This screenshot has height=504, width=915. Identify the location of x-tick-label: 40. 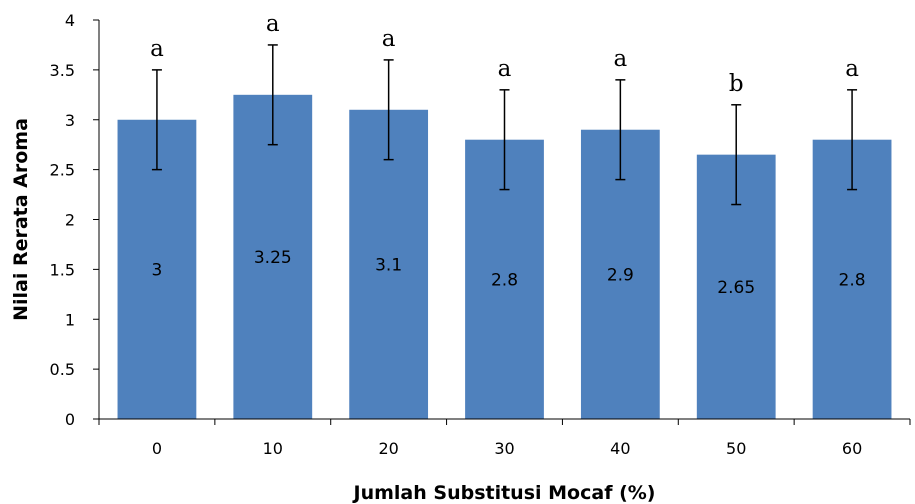
(620, 448).